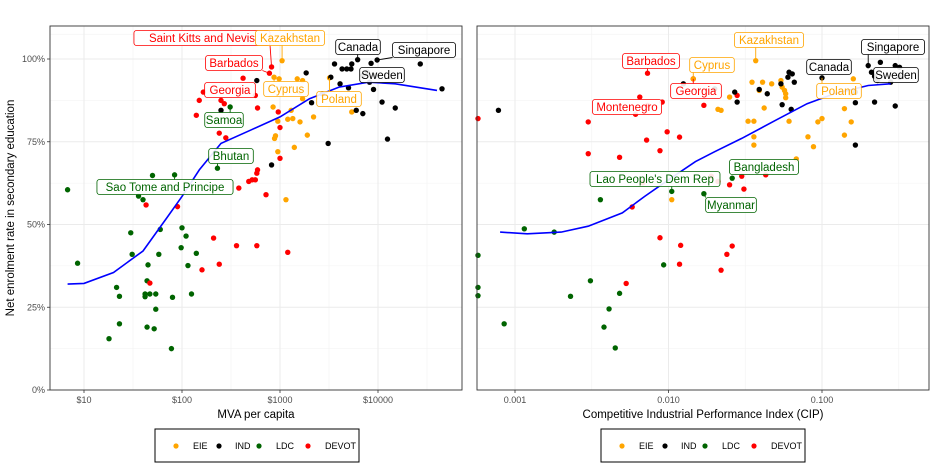 The image size is (936, 468). I want to click on country-label: Bangladesh, so click(764, 168).